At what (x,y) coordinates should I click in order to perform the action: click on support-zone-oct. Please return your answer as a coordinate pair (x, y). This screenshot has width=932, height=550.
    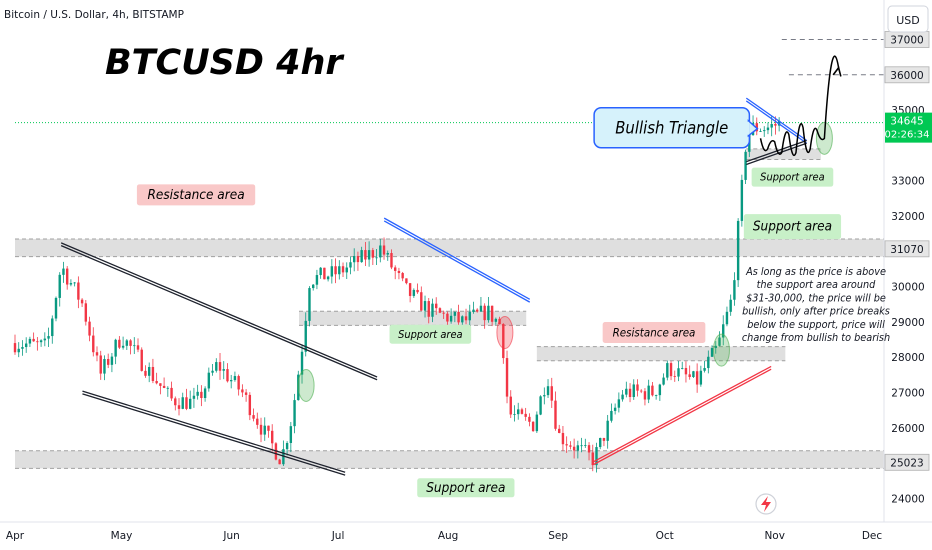
    Looking at the image, I should click on (783, 154).